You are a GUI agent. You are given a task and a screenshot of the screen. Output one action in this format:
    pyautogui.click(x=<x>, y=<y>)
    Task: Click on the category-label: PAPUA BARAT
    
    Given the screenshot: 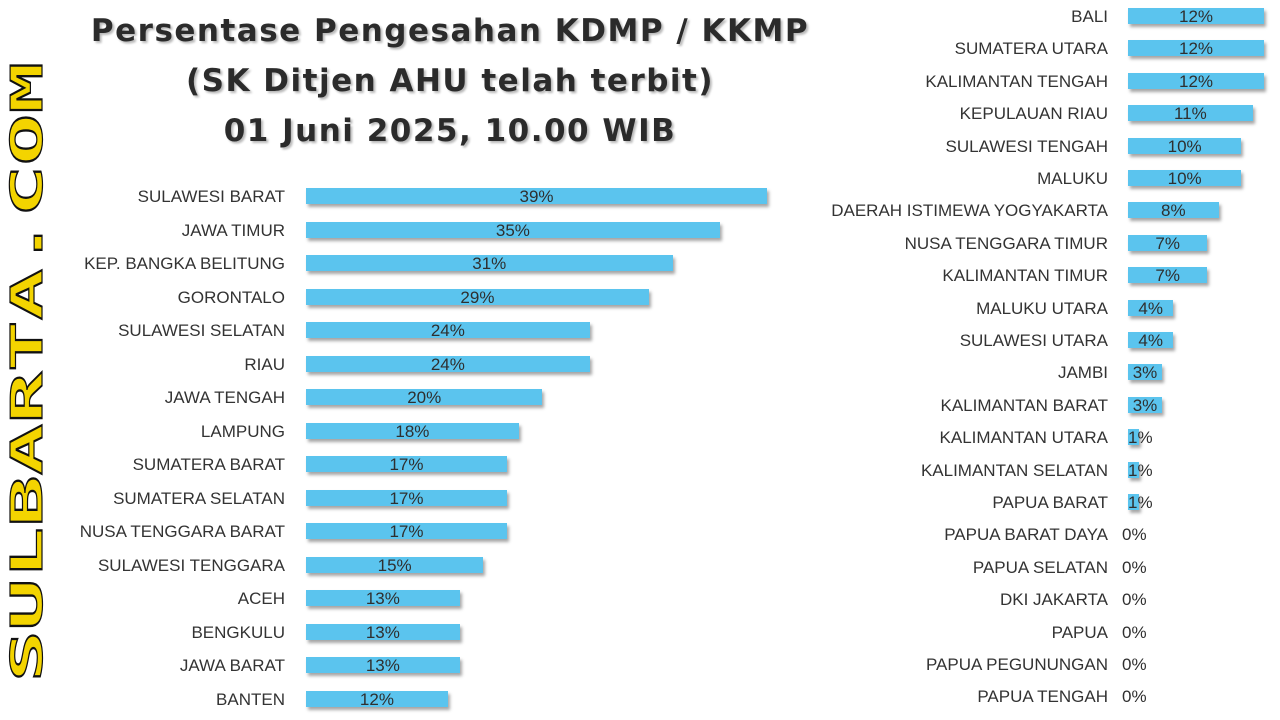 What is the action you would take?
    pyautogui.click(x=1050, y=502)
    